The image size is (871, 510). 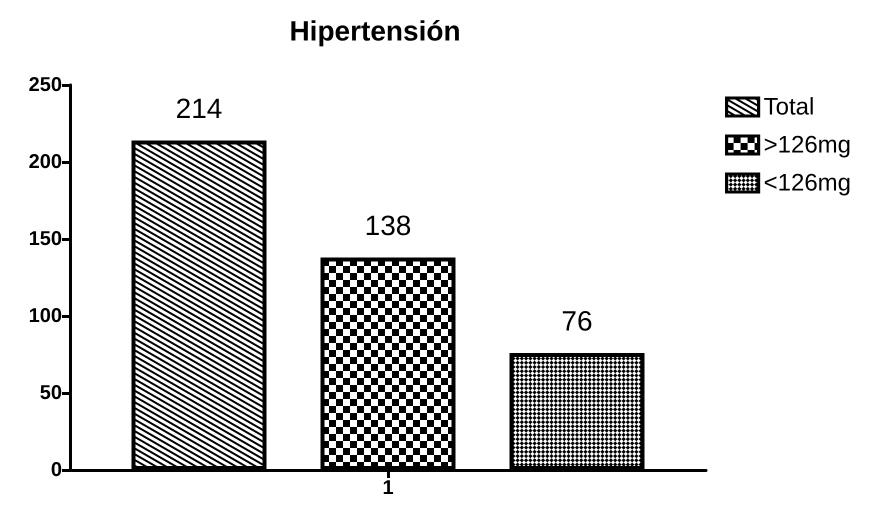 What do you see at coordinates (388, 225) in the screenshot?
I see `data-label: 138` at bounding box center [388, 225].